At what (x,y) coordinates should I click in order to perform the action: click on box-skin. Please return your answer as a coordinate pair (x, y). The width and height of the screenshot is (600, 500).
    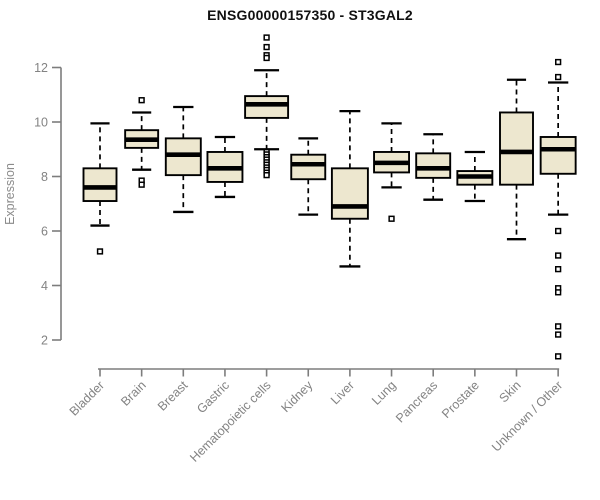
    Looking at the image, I should click on (516, 159).